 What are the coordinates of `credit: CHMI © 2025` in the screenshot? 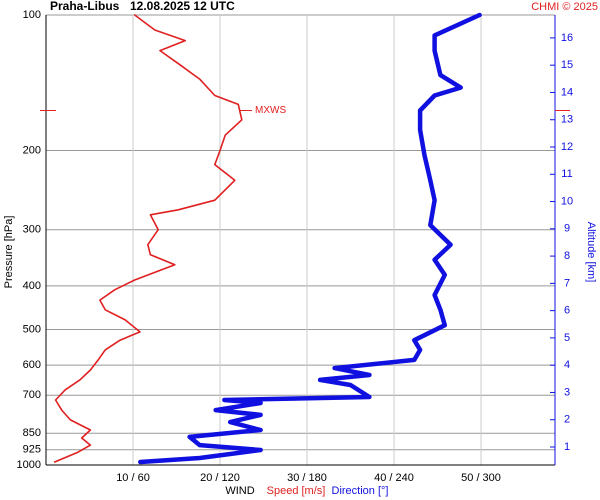 It's located at (564, 7).